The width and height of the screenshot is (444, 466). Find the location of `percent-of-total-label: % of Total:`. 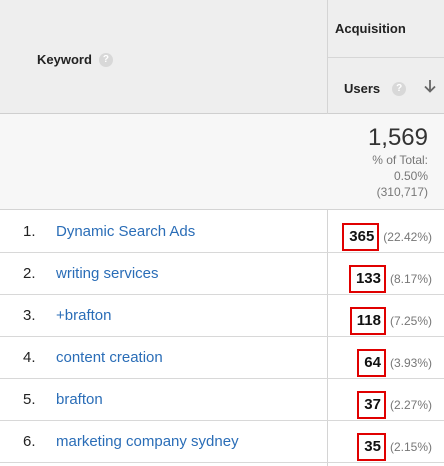

percent-of-total-label: % of Total: is located at coordinates (400, 160).